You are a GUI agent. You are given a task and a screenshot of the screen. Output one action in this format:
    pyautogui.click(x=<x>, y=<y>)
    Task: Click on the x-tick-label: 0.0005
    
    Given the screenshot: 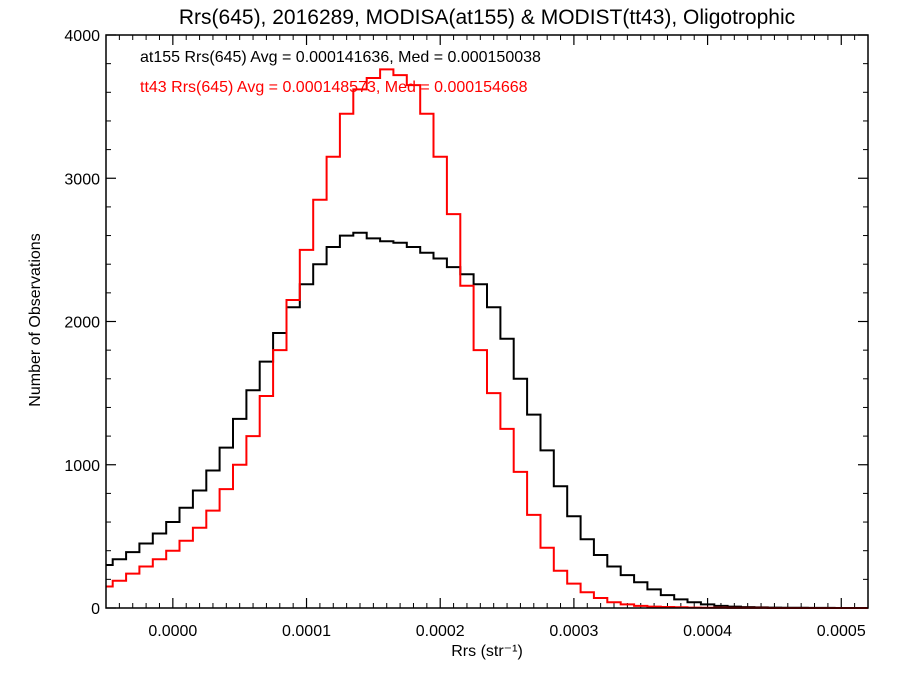 What is the action you would take?
    pyautogui.click(x=841, y=631)
    